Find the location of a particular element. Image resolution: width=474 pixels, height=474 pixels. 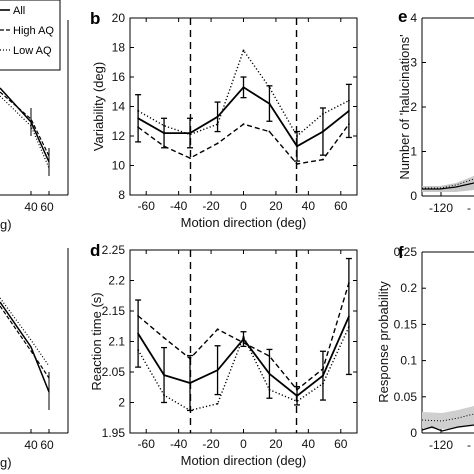

panel-b-letter: b is located at coordinates (95, 18).